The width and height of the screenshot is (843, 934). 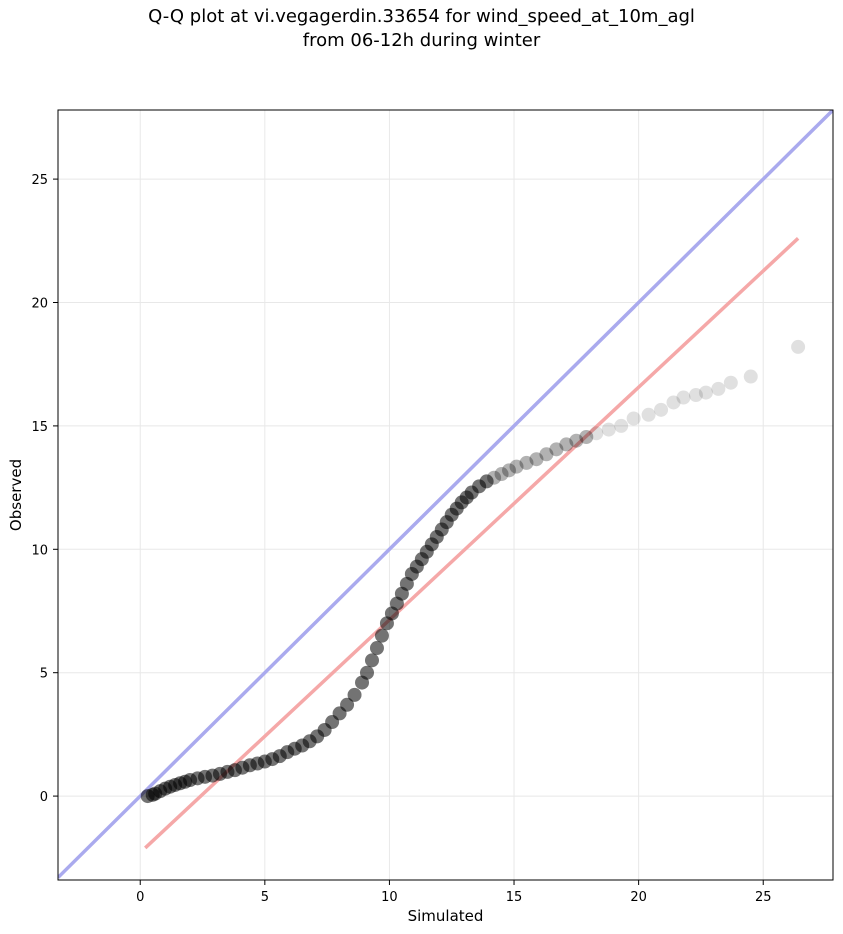 What do you see at coordinates (44, 674) in the screenshot?
I see `y-tick-label: 5` at bounding box center [44, 674].